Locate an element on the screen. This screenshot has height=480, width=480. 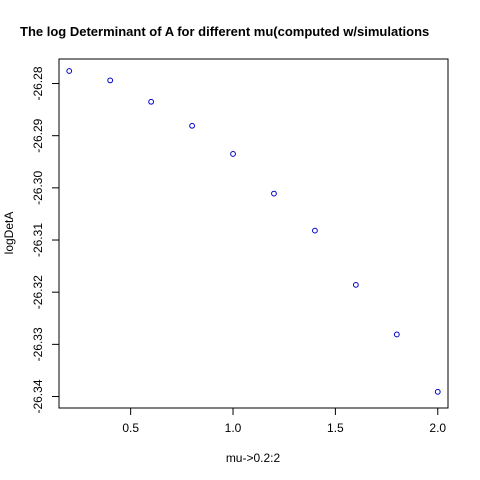
y-tick-label: -26.31 is located at coordinates (38, 240).